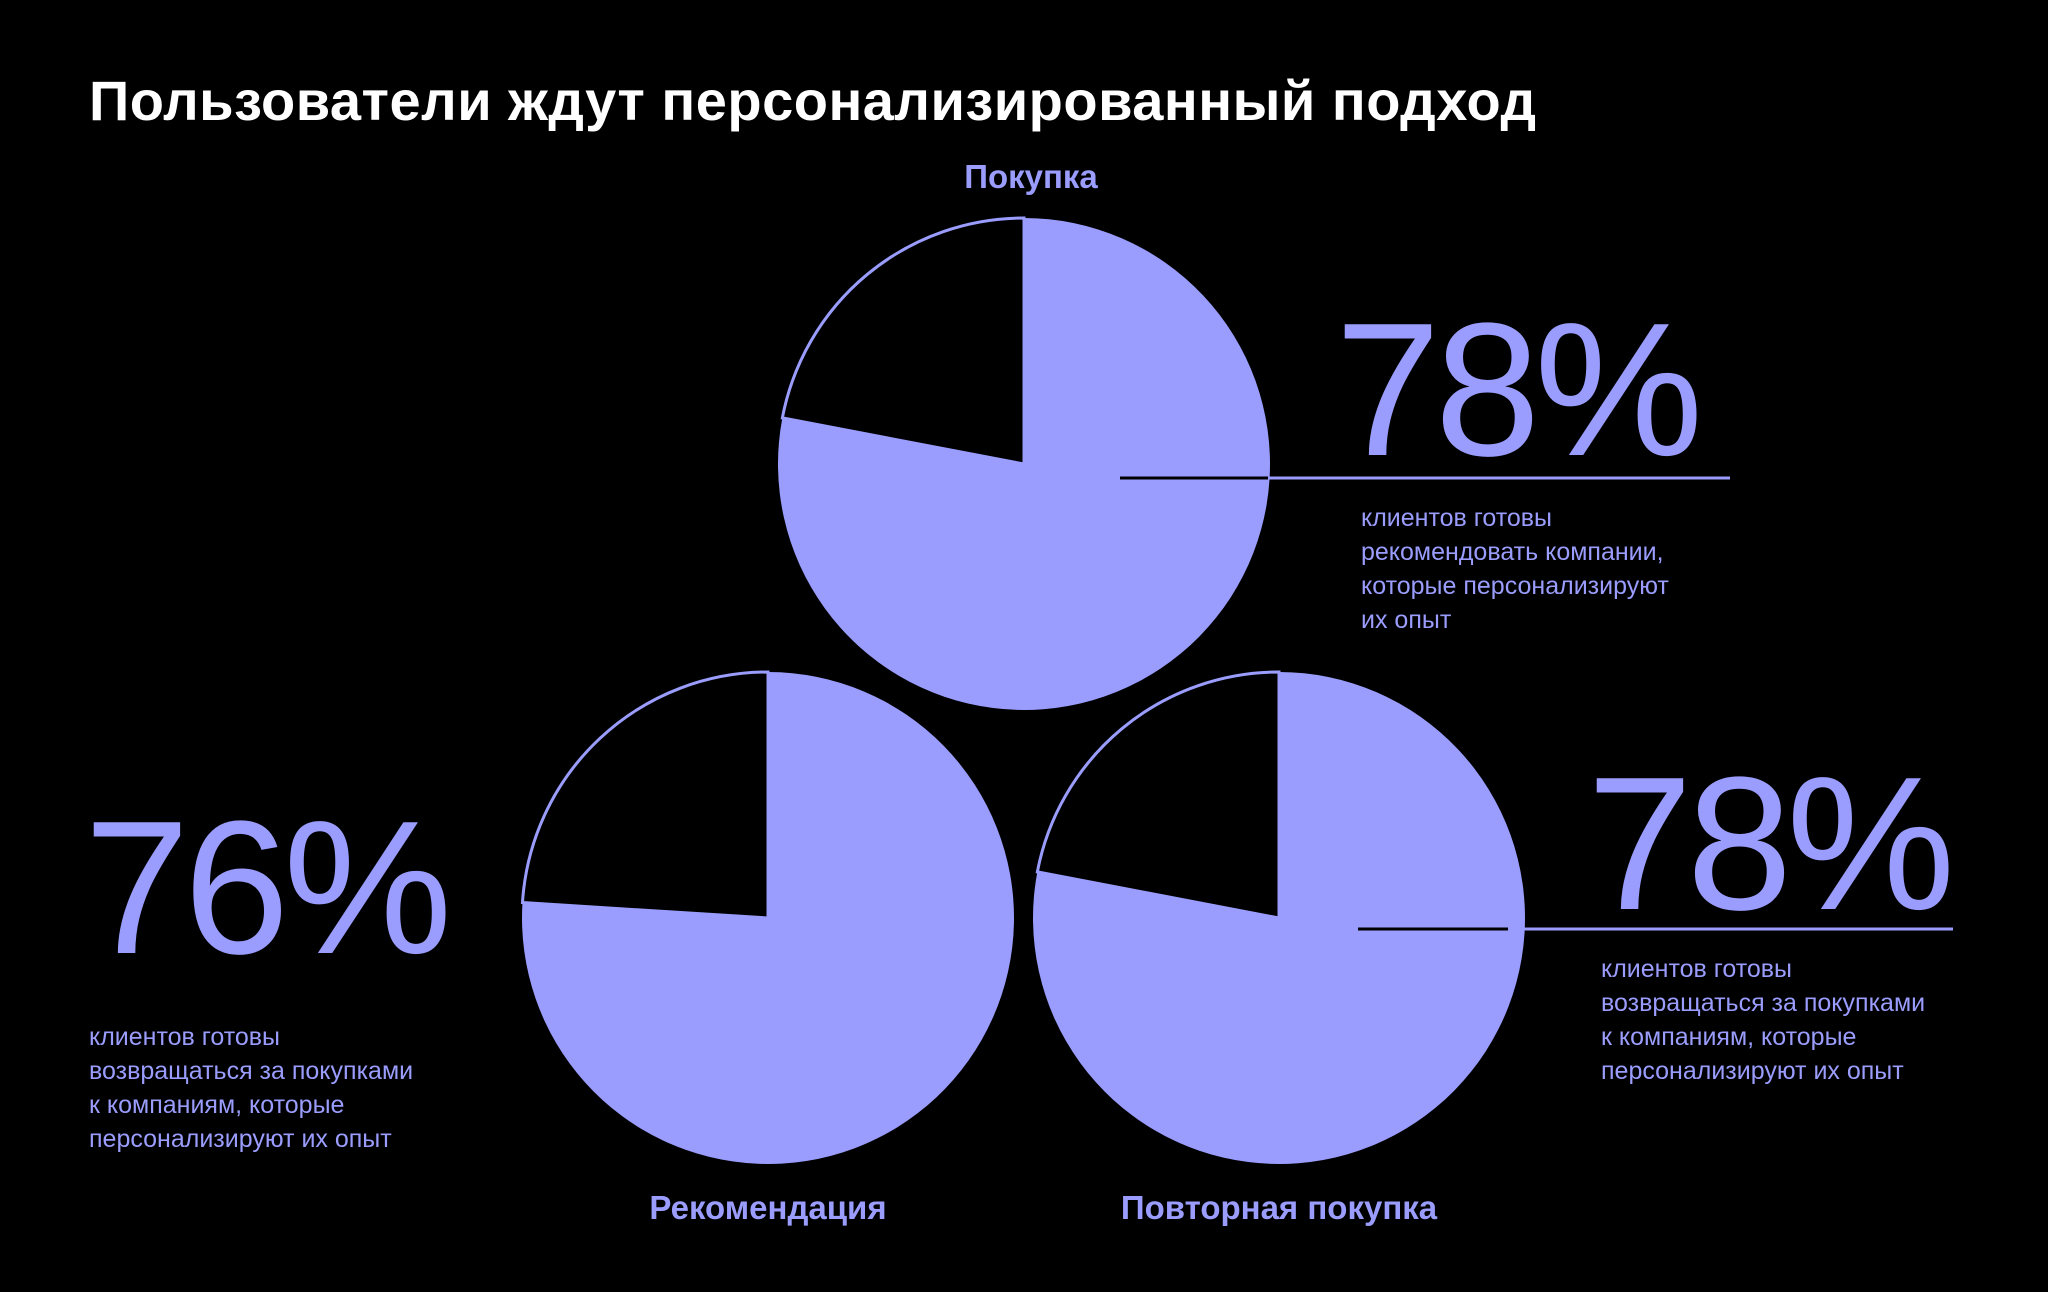 This screenshot has height=1292, width=2048. What do you see at coordinates (1406, 620) in the screenshot?
I see `stat-description-line: их опыт` at bounding box center [1406, 620].